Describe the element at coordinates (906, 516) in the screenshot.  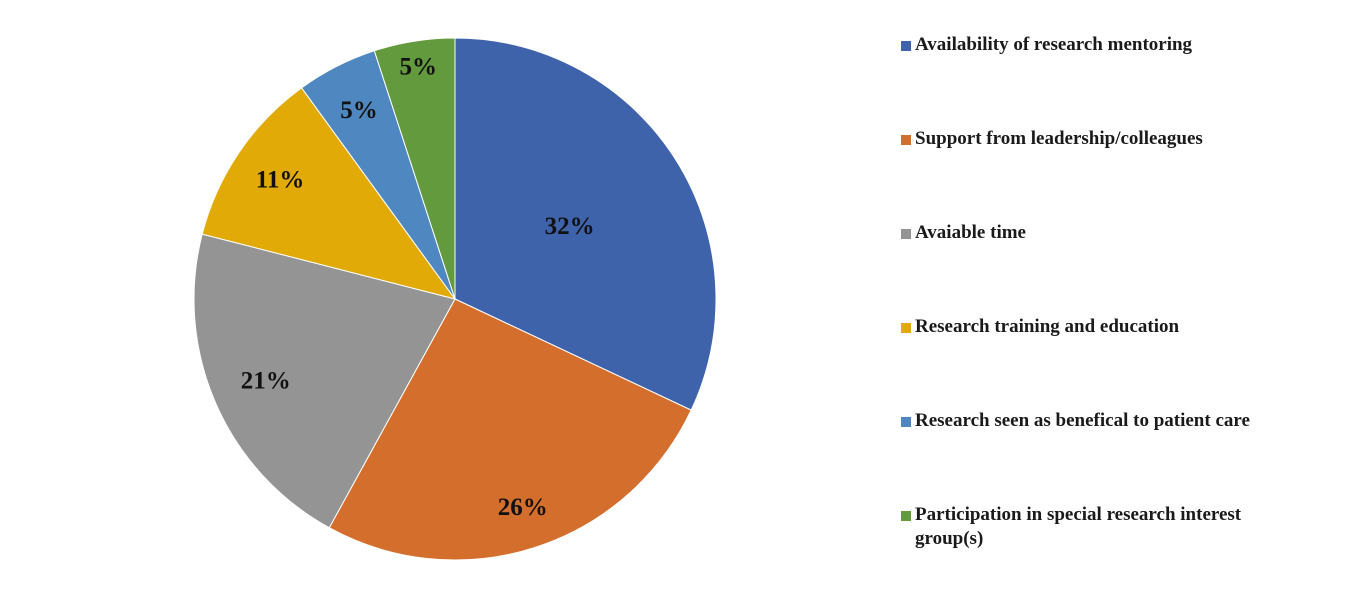
I see `legend-swatch-participation-in-special-research-interest-groups` at that location.